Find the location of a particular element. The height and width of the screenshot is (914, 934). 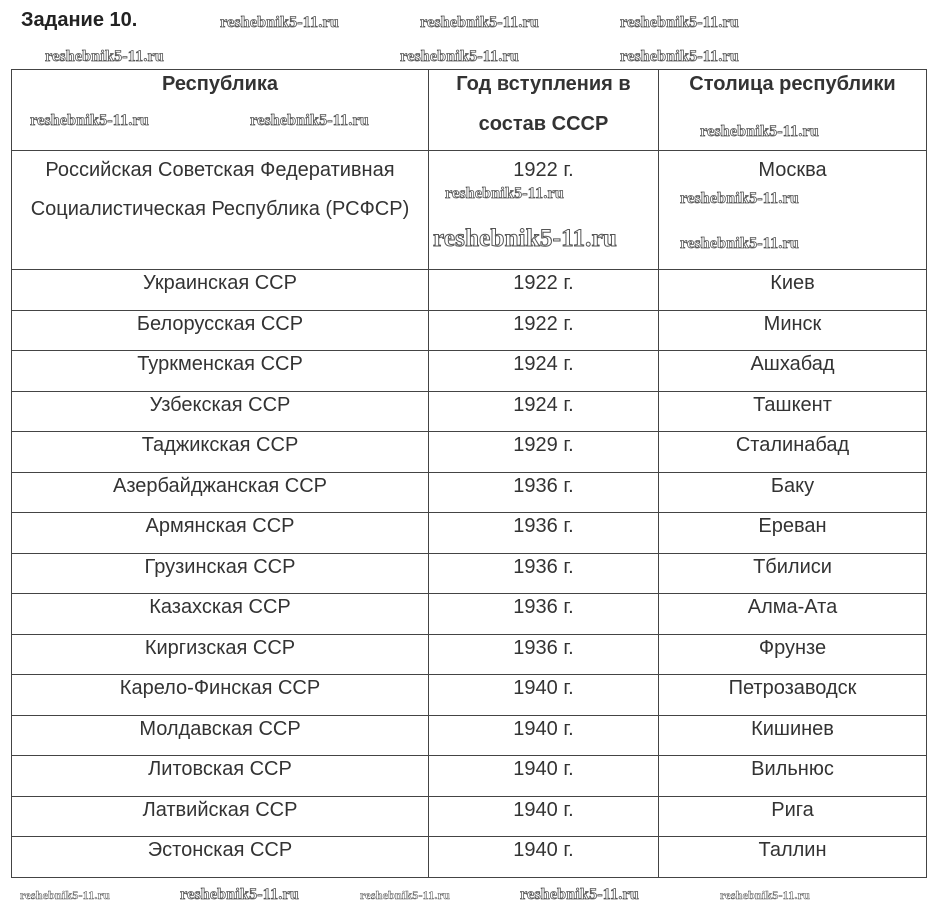

republic-cell: Украинская ССР is located at coordinates (220, 290).